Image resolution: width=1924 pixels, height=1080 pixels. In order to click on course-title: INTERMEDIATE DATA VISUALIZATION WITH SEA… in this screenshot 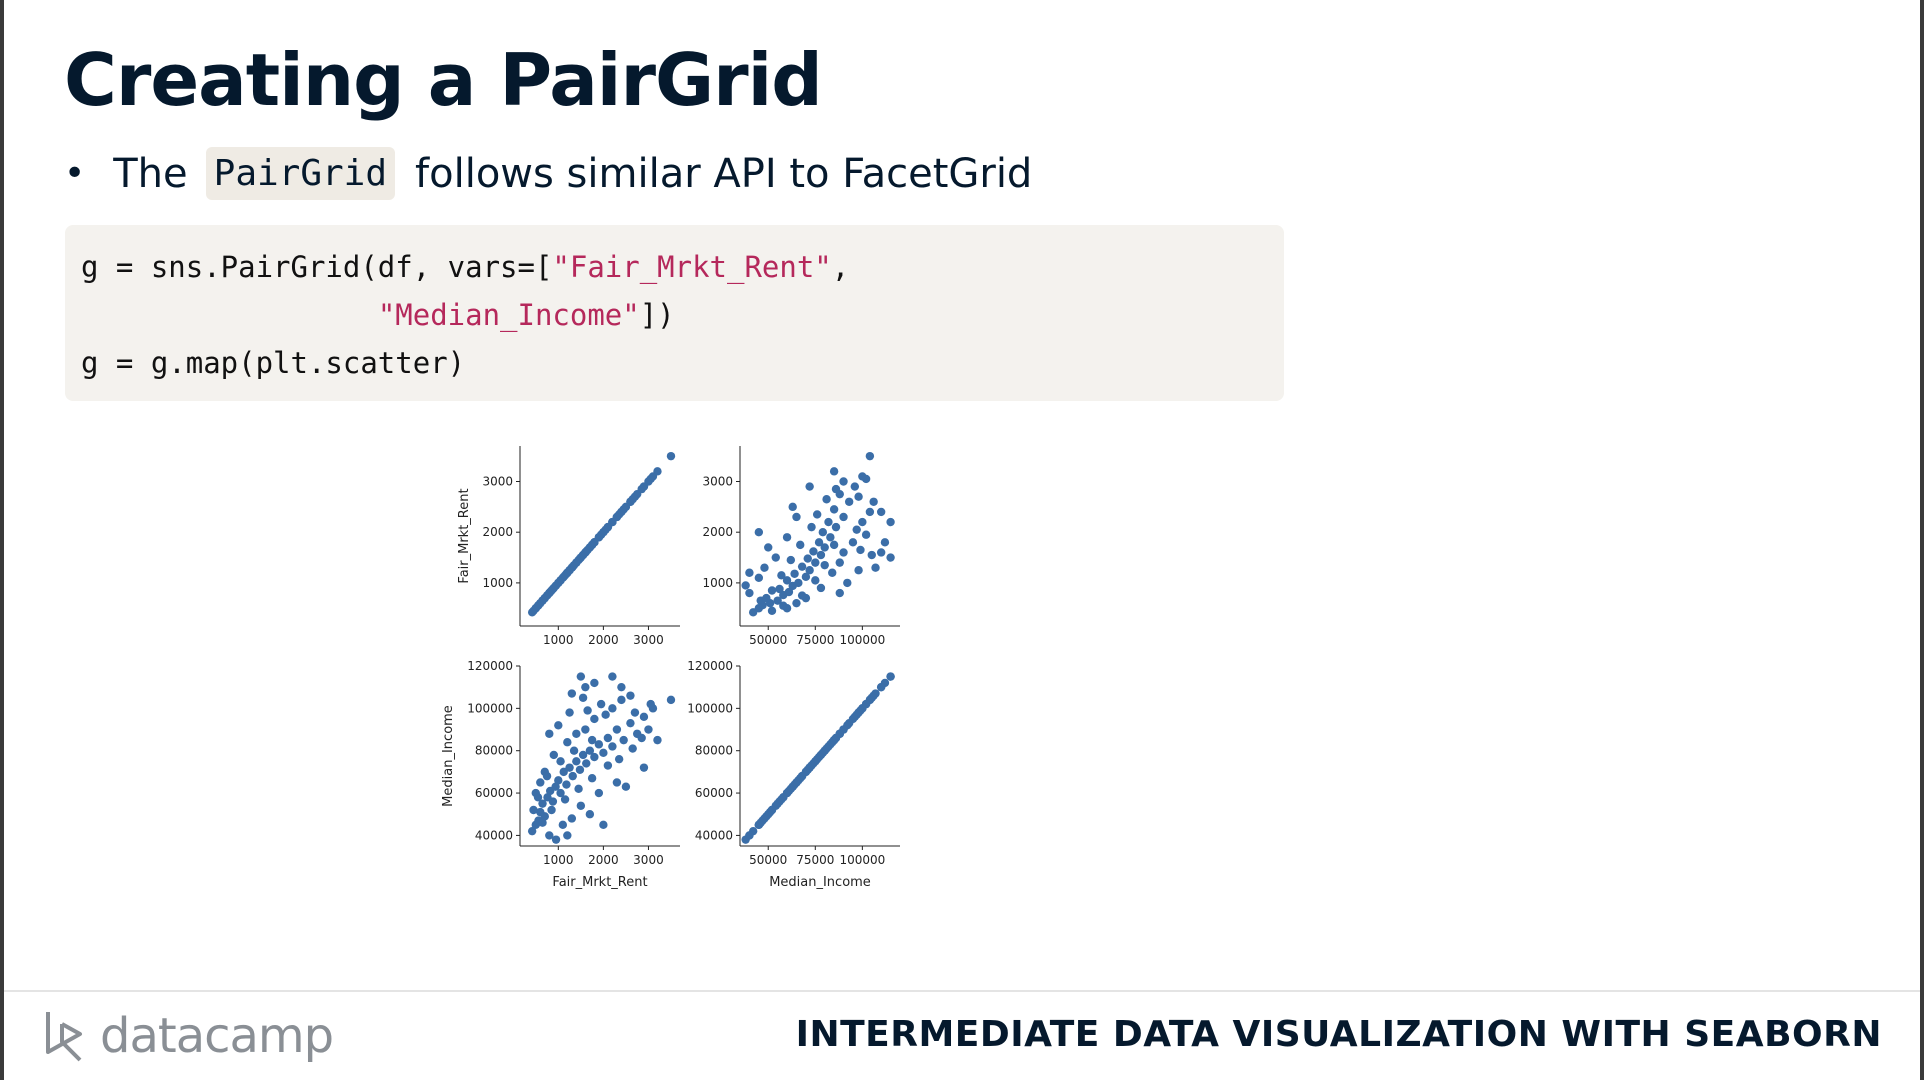, I will do `click(1338, 1034)`.